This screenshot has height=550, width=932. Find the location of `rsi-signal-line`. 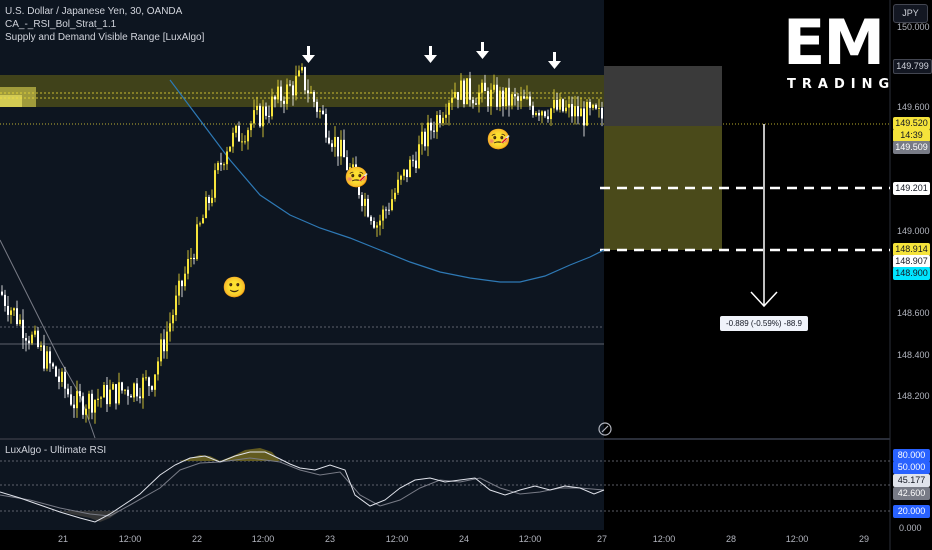

rsi-signal-line is located at coordinates (302, 487).